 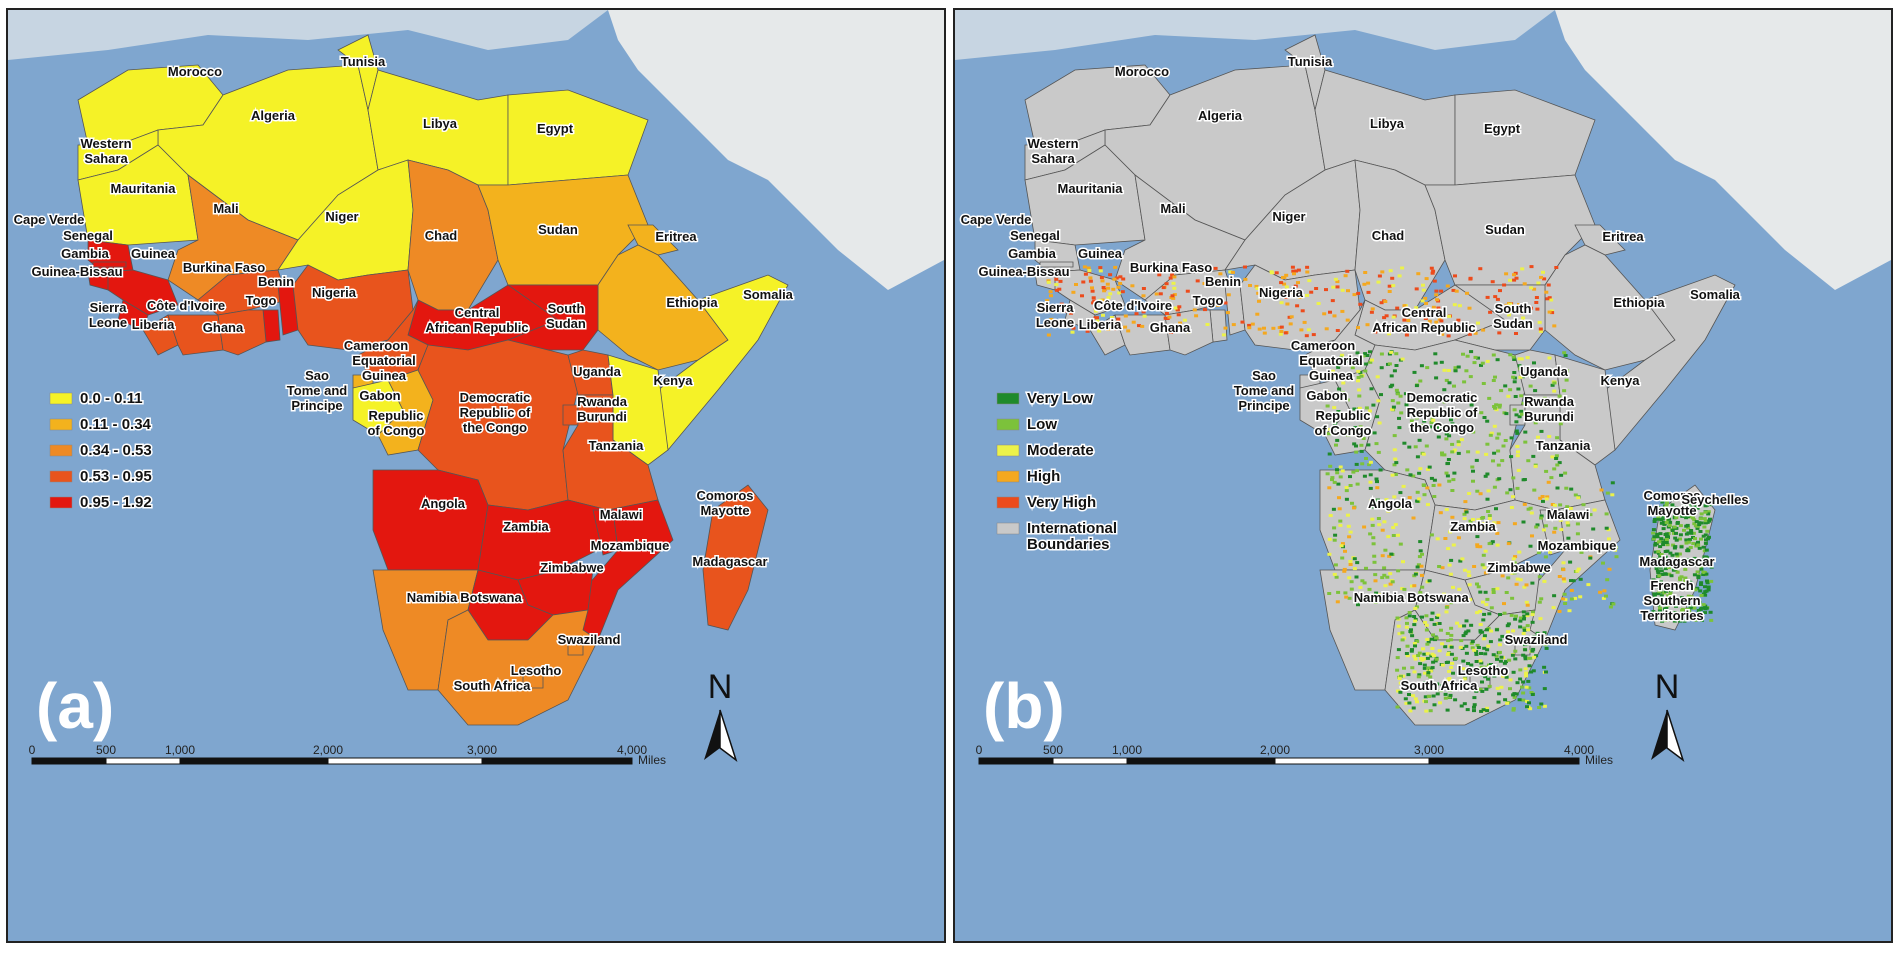 I want to click on label-morocco: Morocco, so click(x=195, y=71).